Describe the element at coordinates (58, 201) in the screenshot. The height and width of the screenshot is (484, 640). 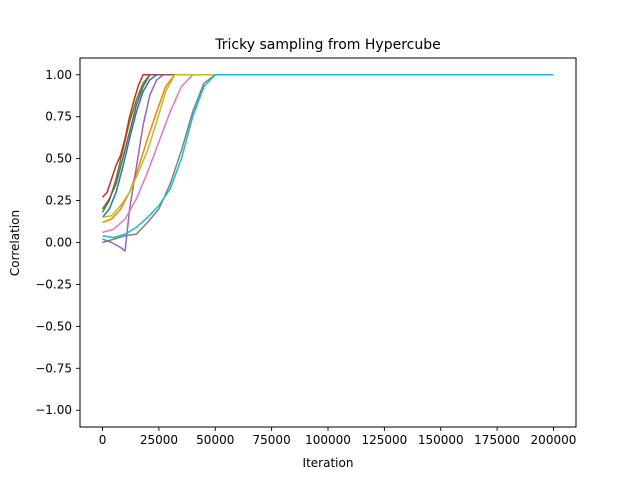
I see `y-tick-label: 0.25` at that location.